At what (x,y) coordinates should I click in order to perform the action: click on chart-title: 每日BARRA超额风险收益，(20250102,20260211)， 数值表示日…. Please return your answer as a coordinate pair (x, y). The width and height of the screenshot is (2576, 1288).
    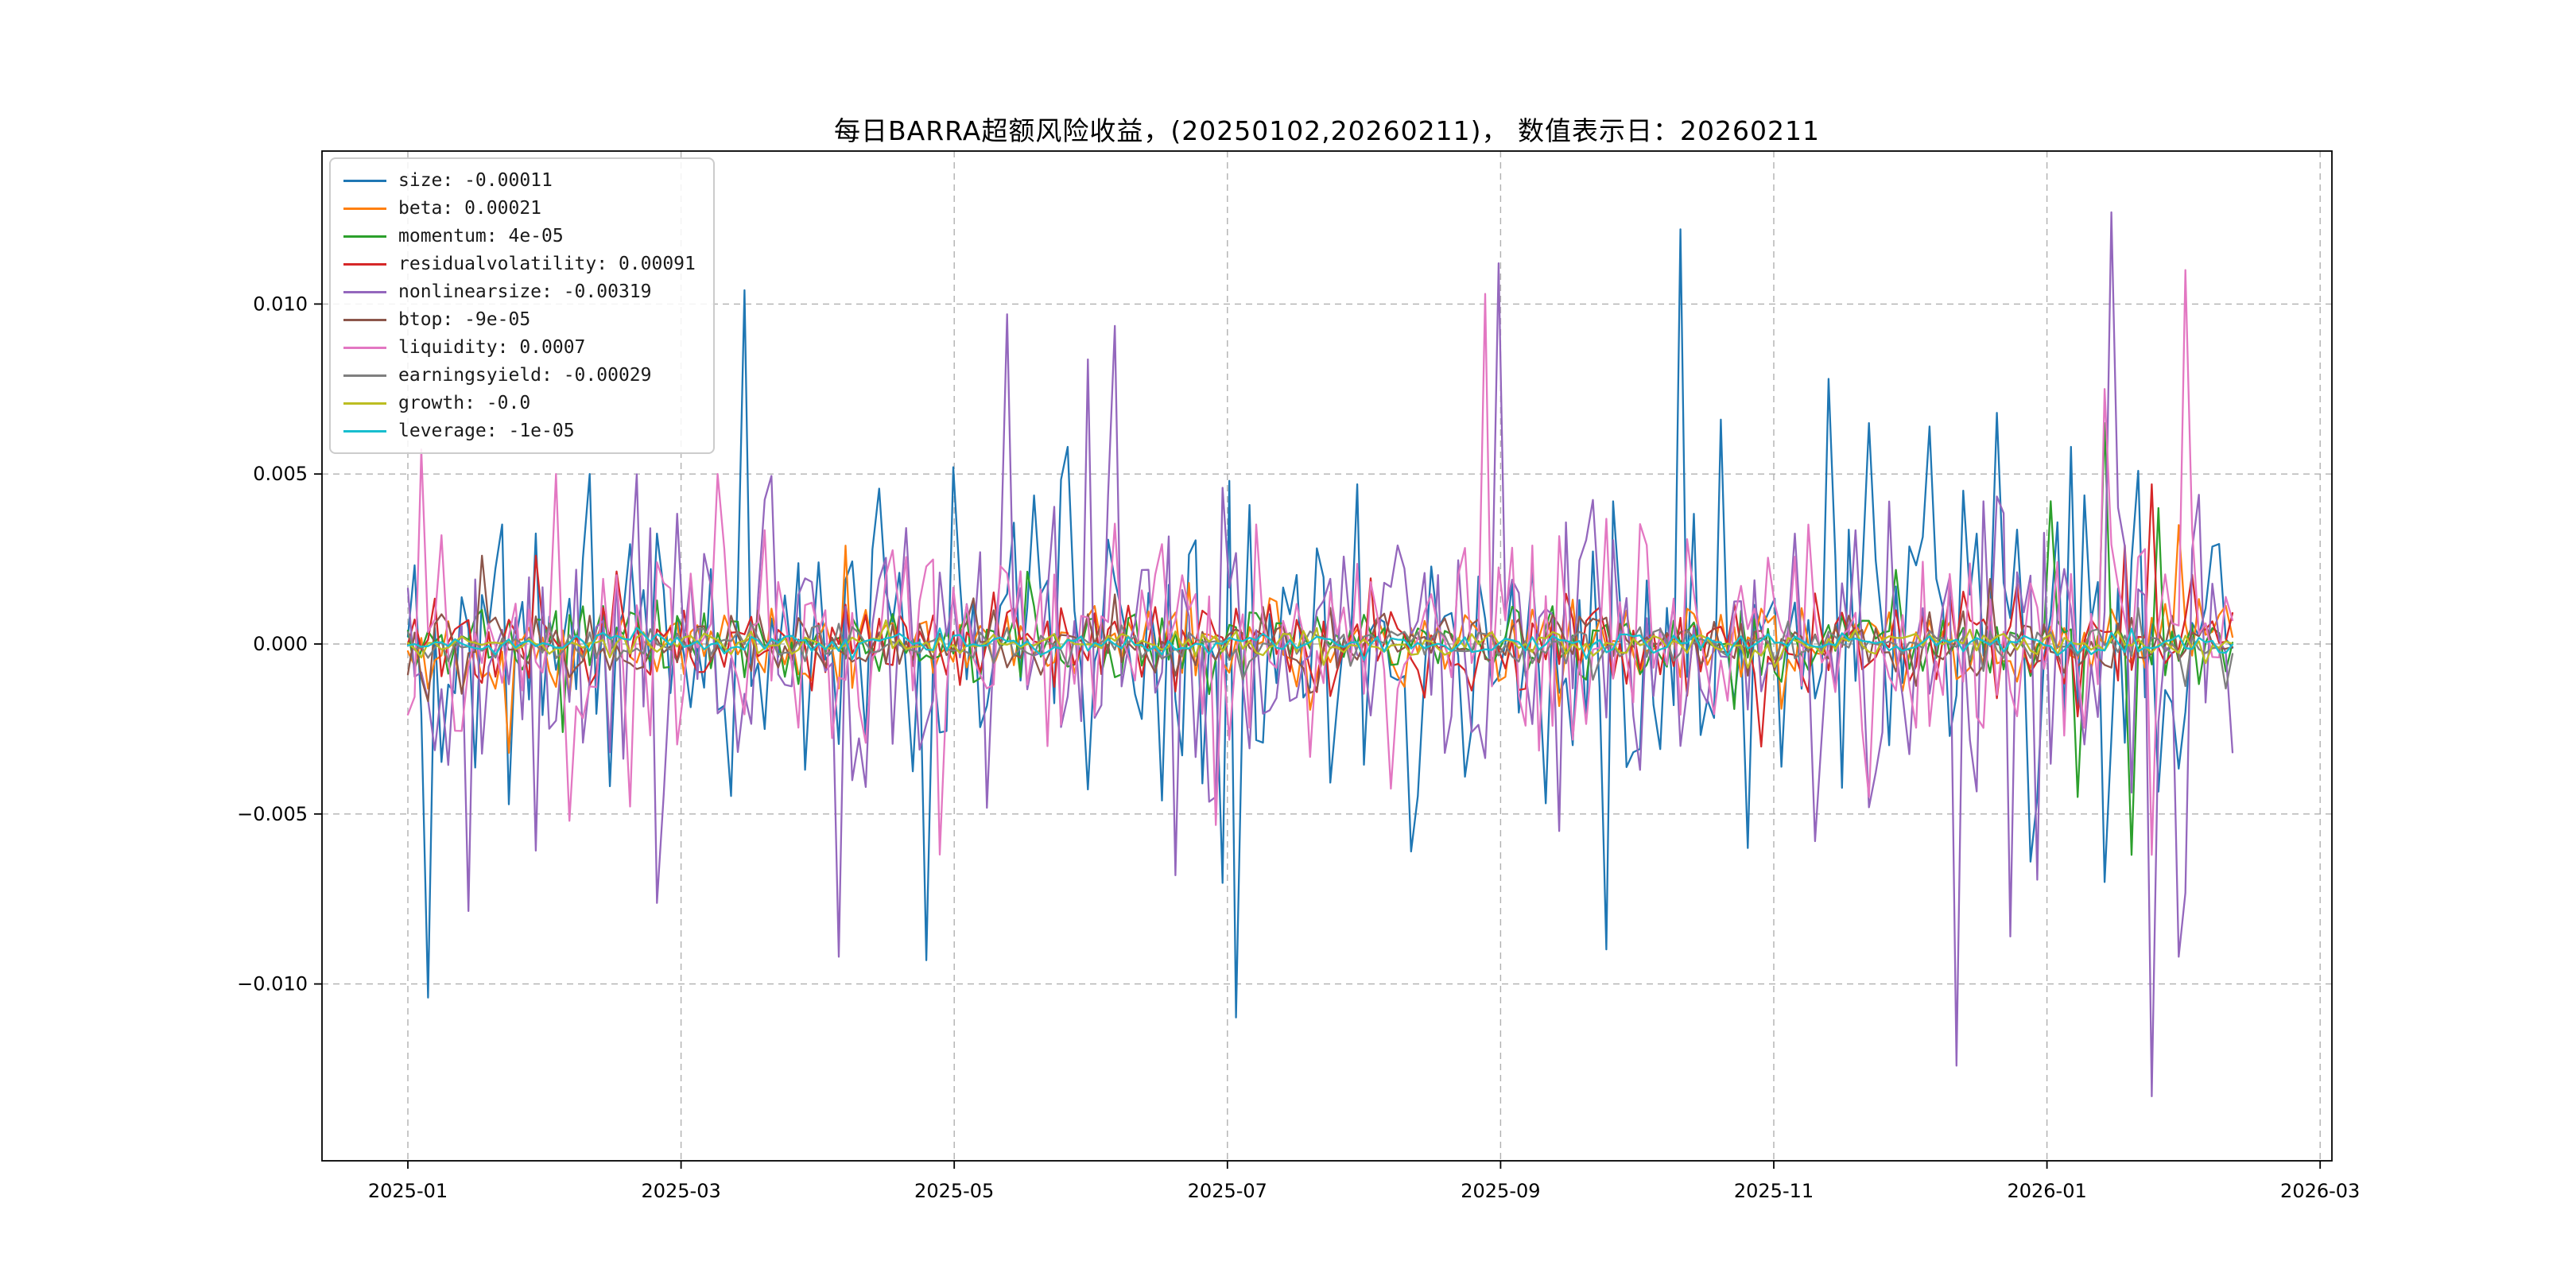
    Looking at the image, I should click on (1327, 131).